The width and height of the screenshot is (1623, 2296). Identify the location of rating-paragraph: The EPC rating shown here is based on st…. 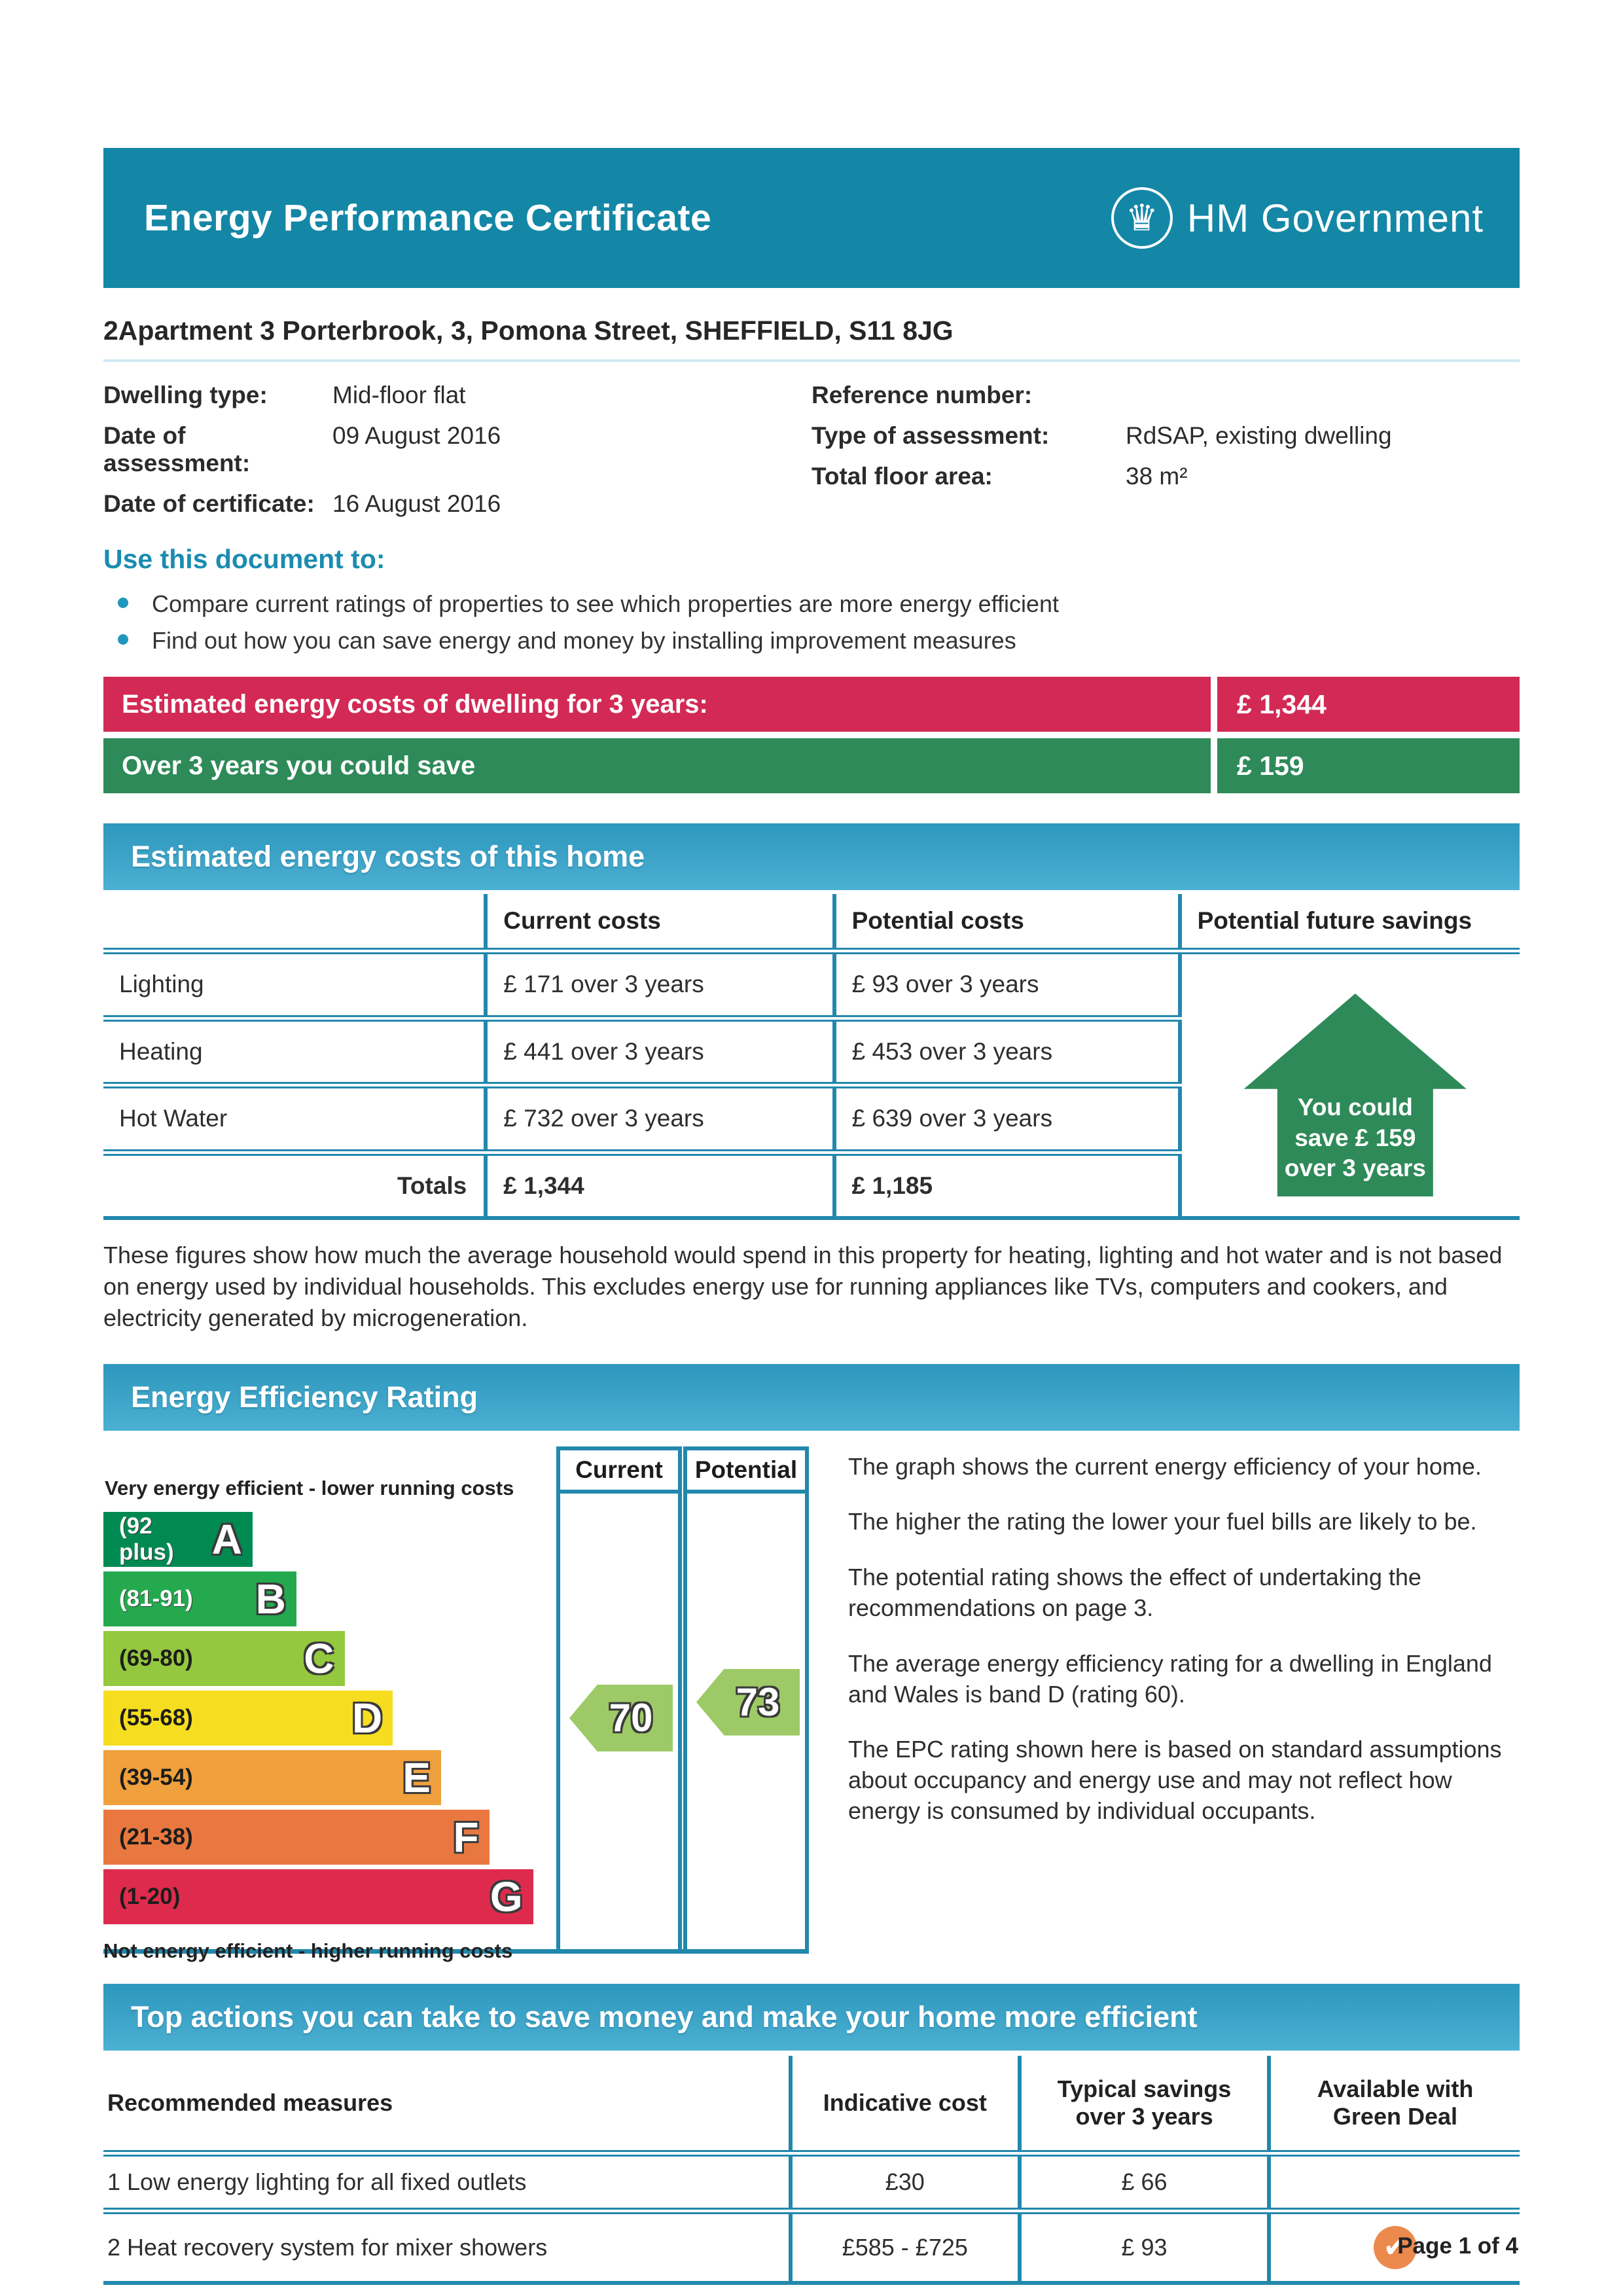
(1175, 1780).